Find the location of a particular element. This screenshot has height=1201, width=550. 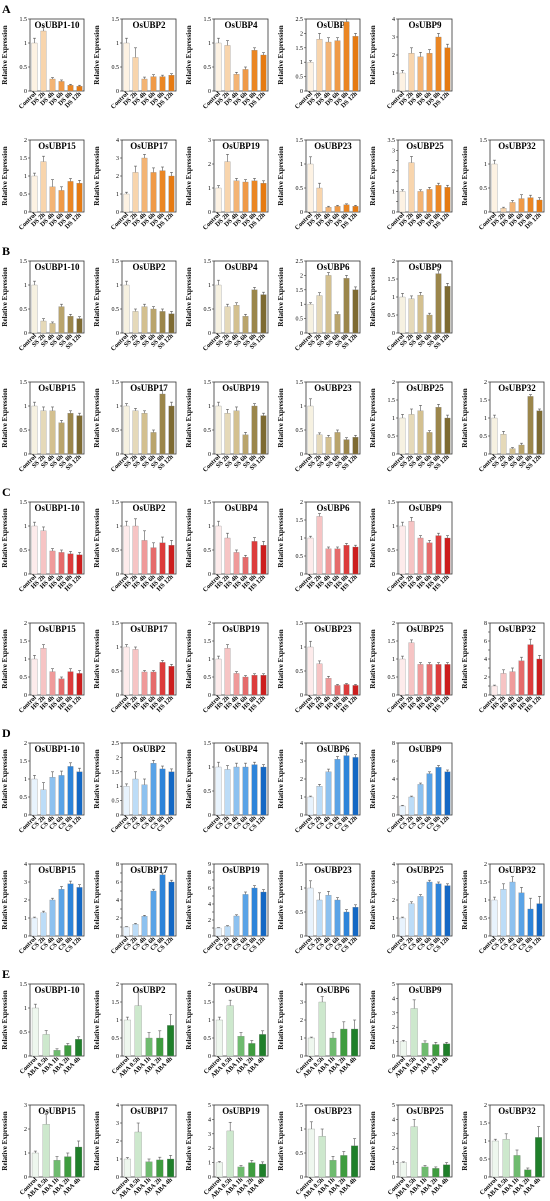

chart-title: OsUBP15 is located at coordinates (57, 146).